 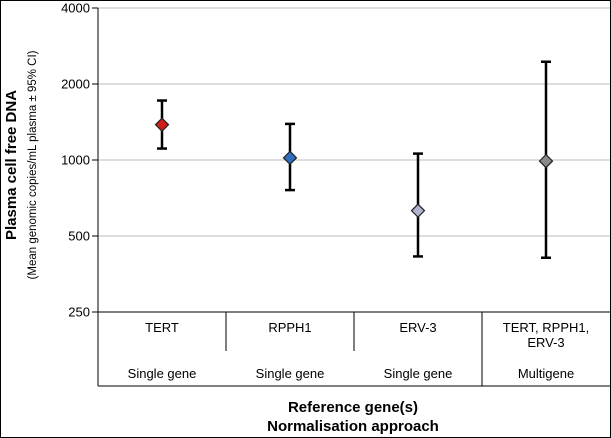 I want to click on y-axis-title: Plasma cell free DNA, so click(x=11, y=165).